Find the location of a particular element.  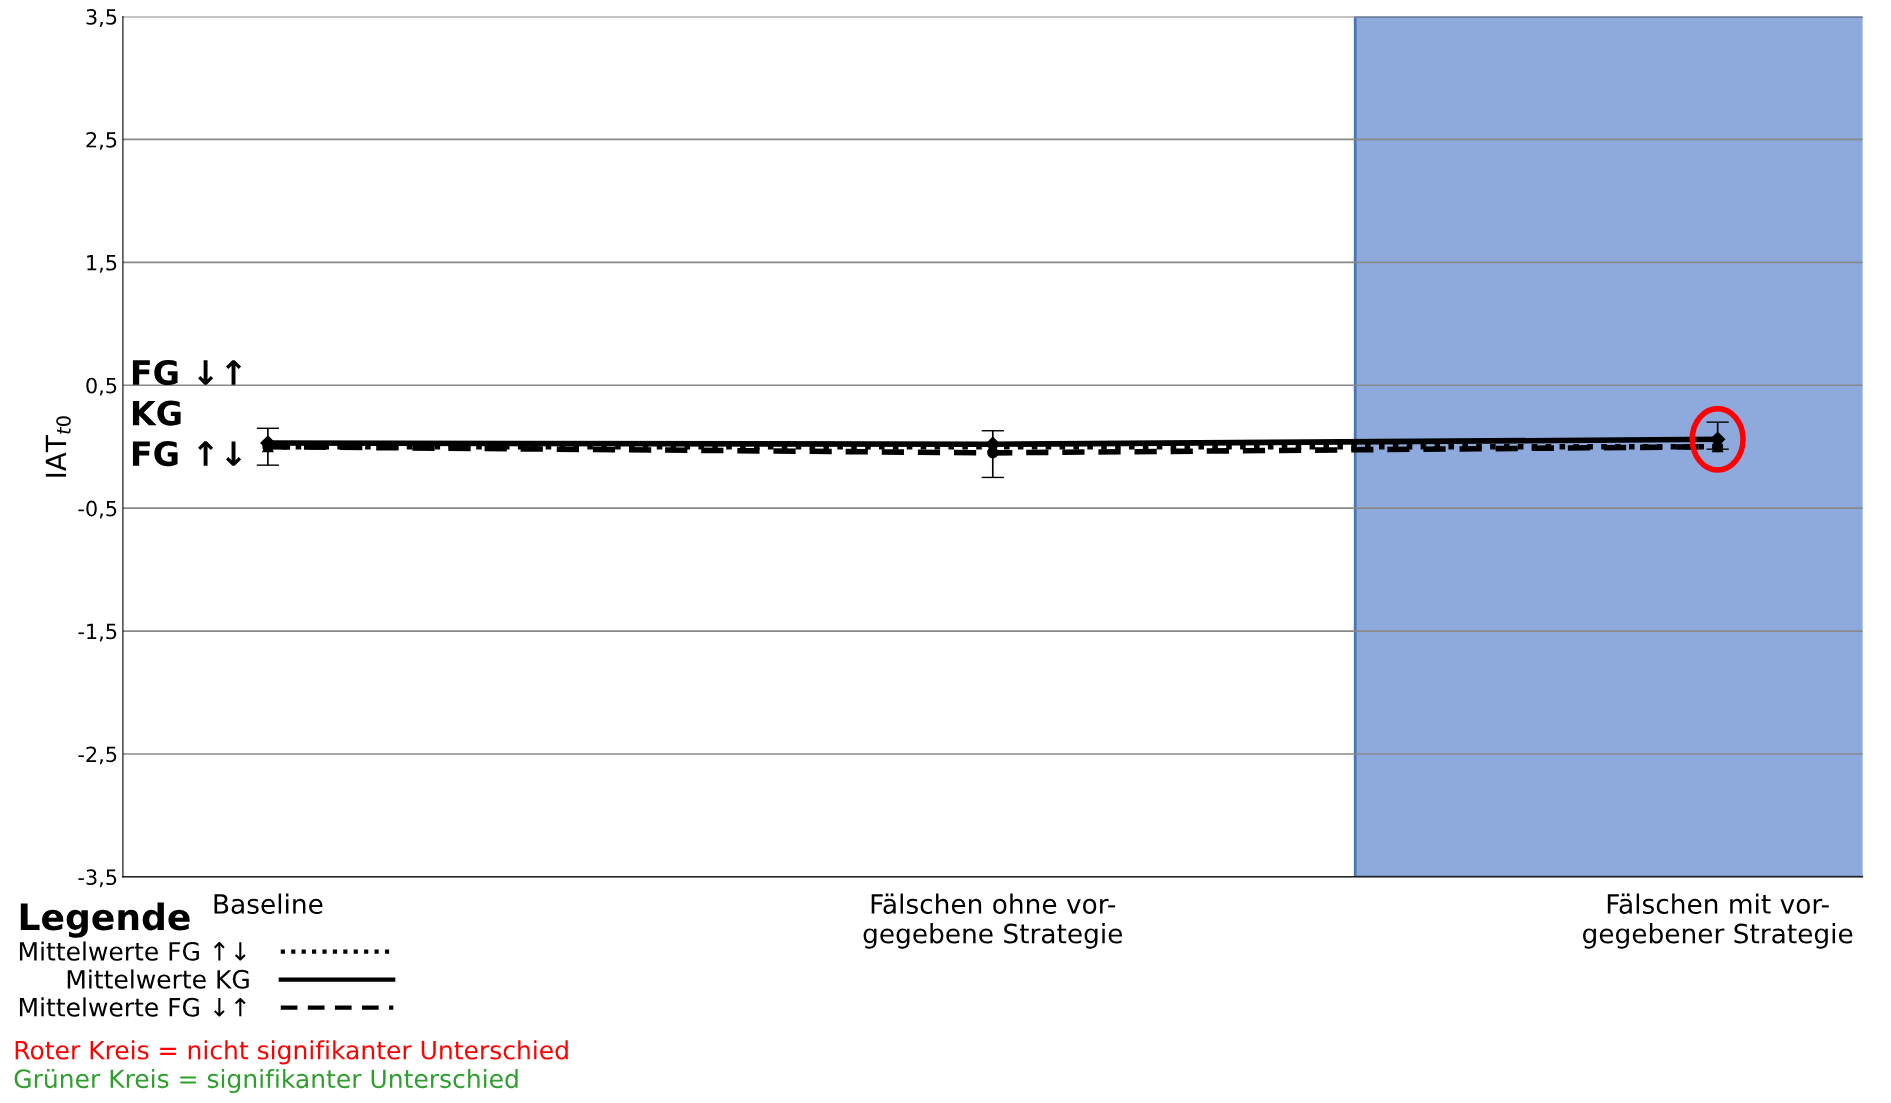

y-tick-label: -0,5 is located at coordinates (97, 509).